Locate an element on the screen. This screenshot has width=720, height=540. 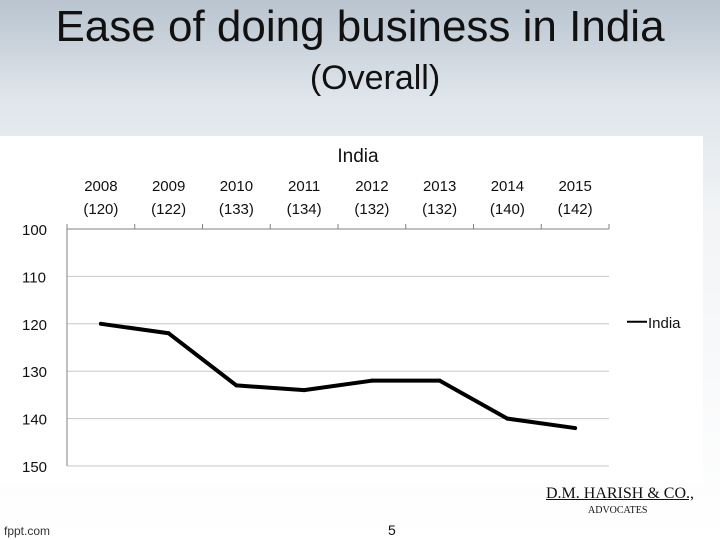
data-point-2008 is located at coordinates (100, 323).